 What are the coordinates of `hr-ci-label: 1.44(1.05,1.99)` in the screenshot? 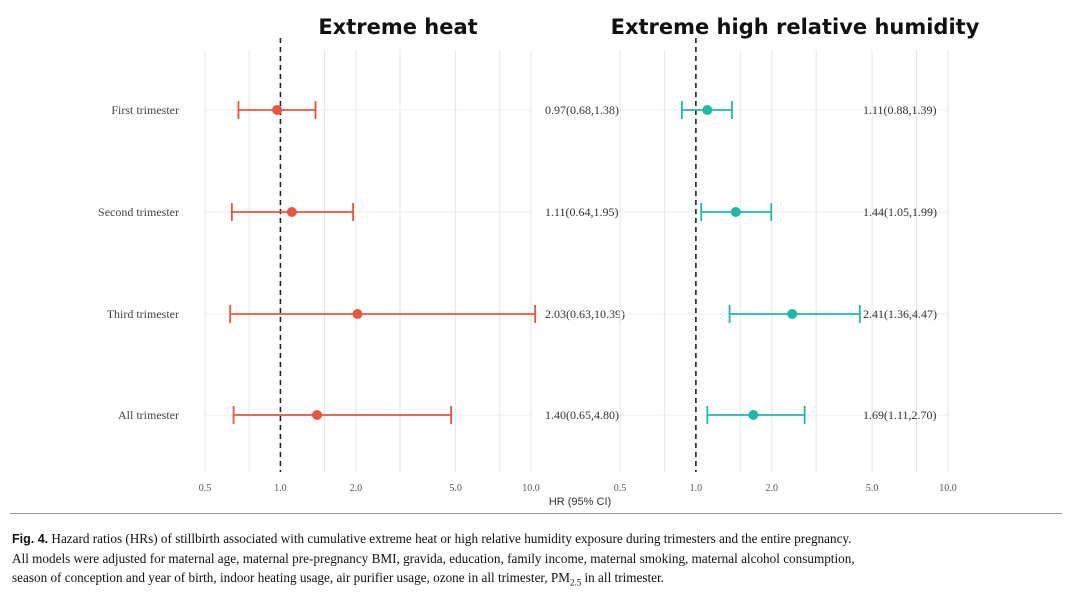 It's located at (900, 212).